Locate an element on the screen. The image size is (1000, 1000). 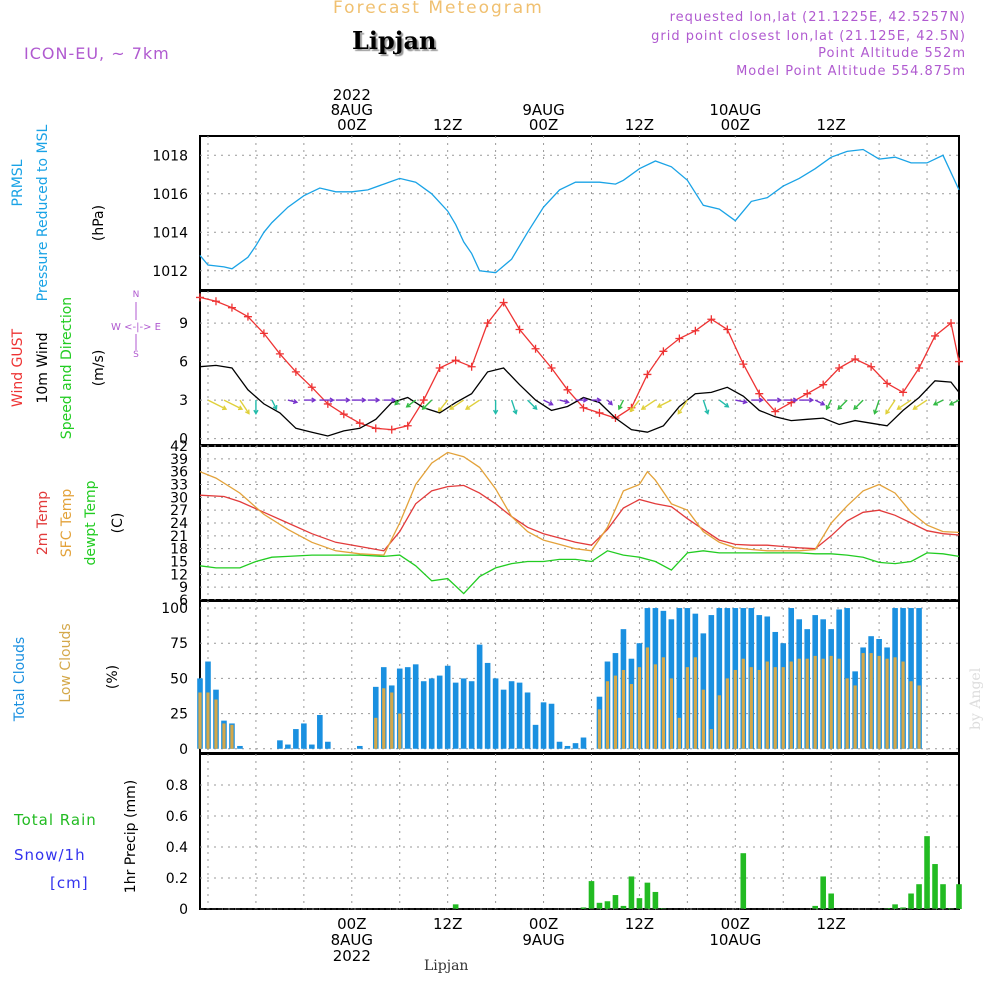
temperature-ytick-label: 9 is located at coordinates (183, 588).